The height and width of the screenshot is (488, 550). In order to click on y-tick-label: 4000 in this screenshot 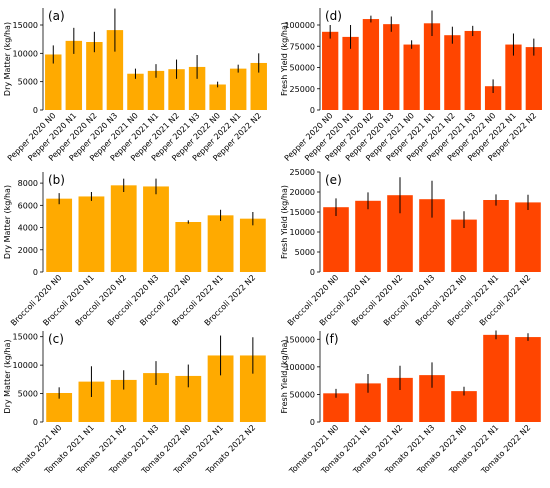, I will do `click(28, 228)`.